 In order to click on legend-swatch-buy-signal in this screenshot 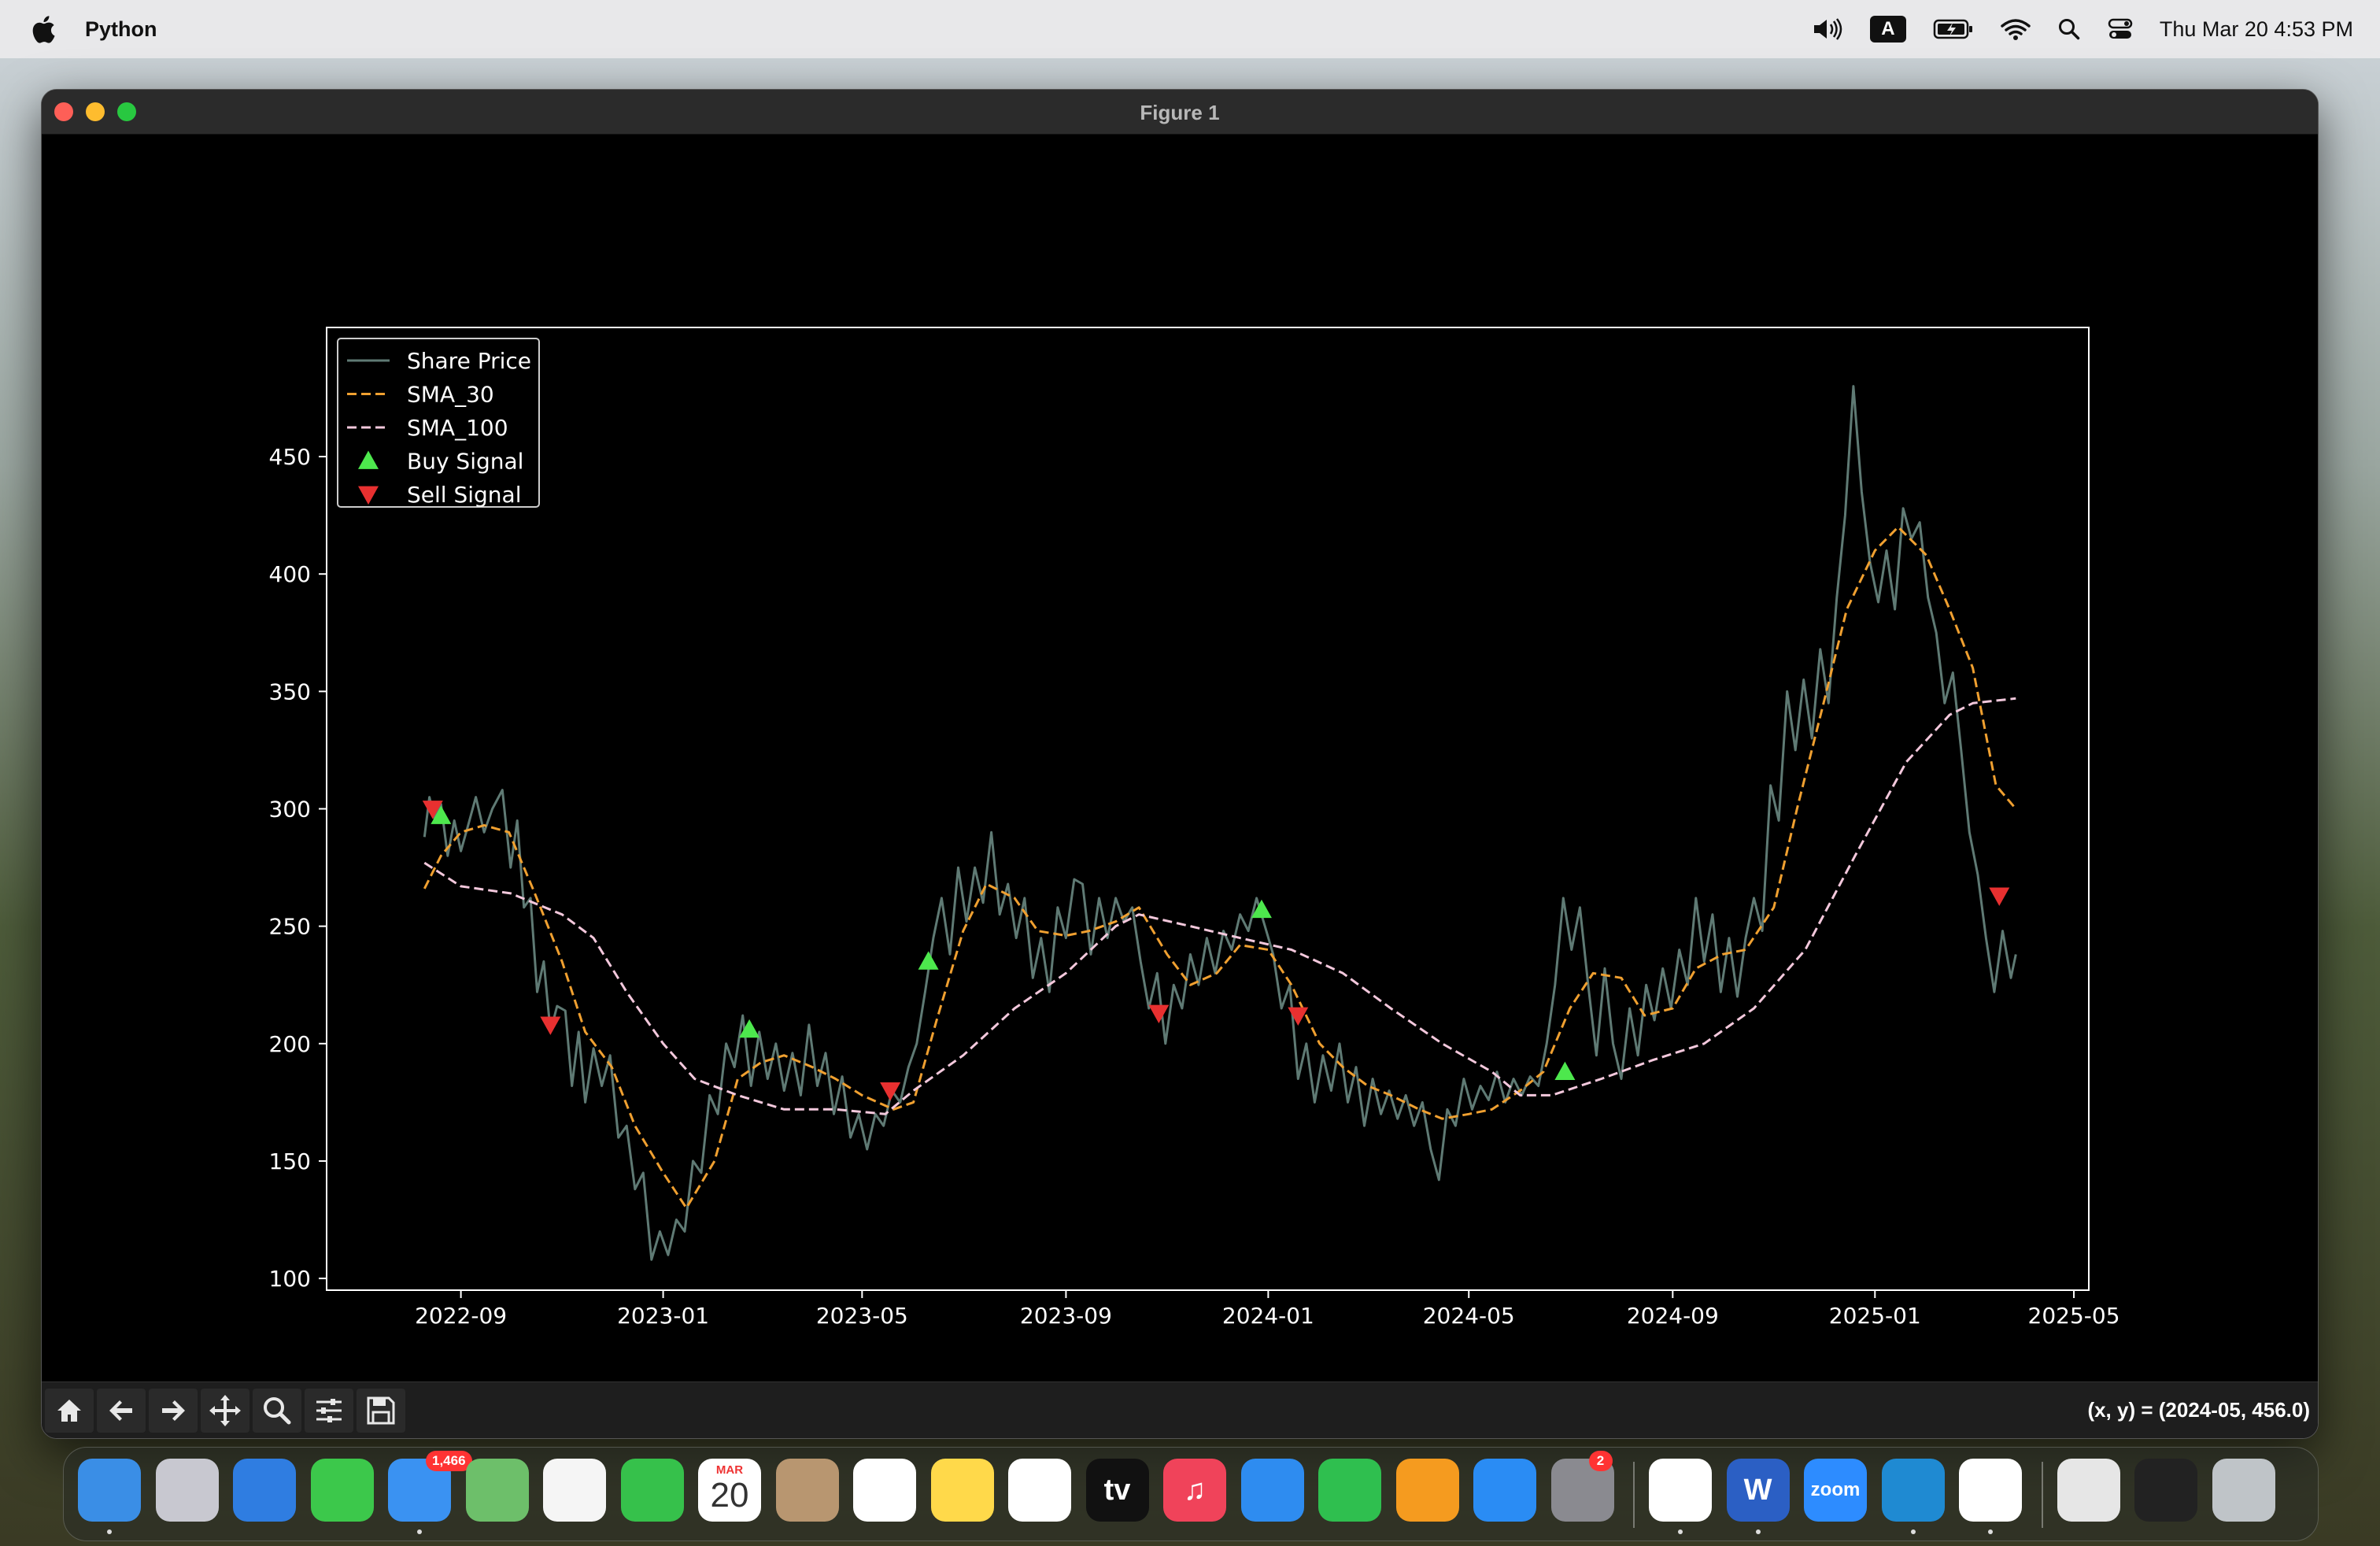, I will do `click(368, 459)`.